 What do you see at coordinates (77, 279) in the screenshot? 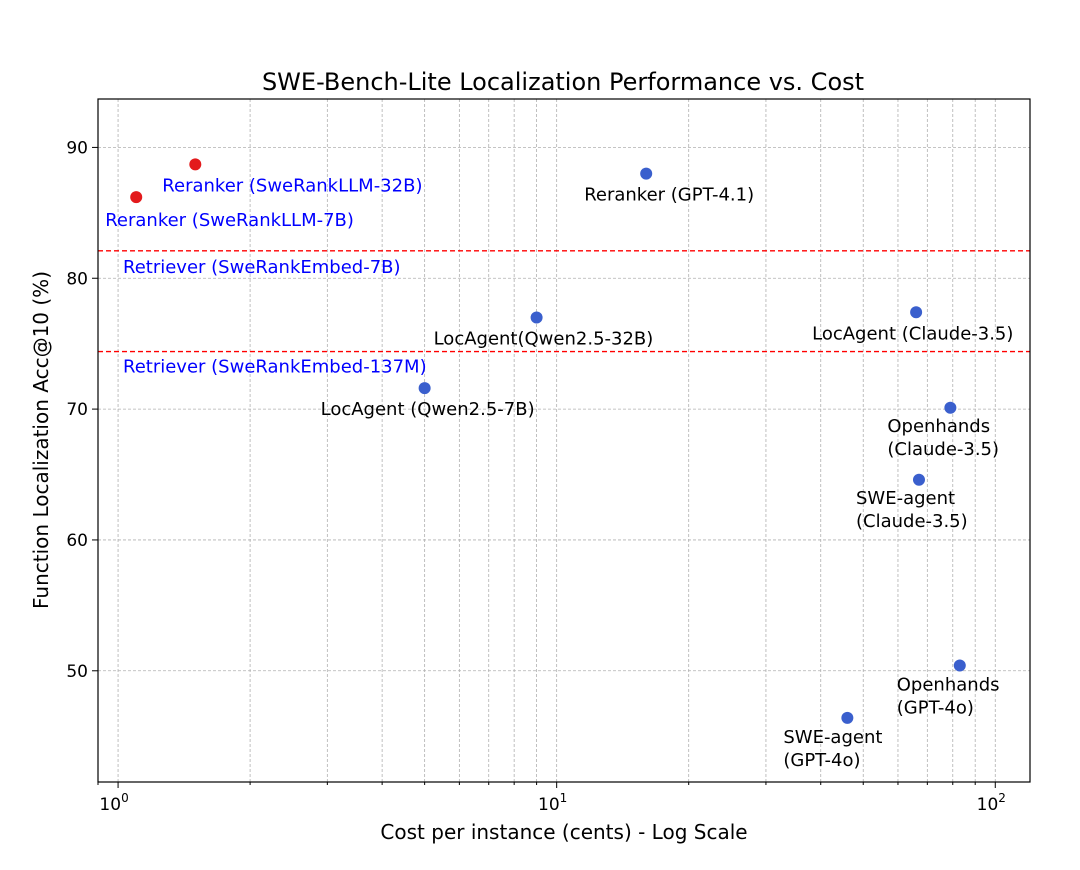
I see `y-tick-label: 80` at bounding box center [77, 279].